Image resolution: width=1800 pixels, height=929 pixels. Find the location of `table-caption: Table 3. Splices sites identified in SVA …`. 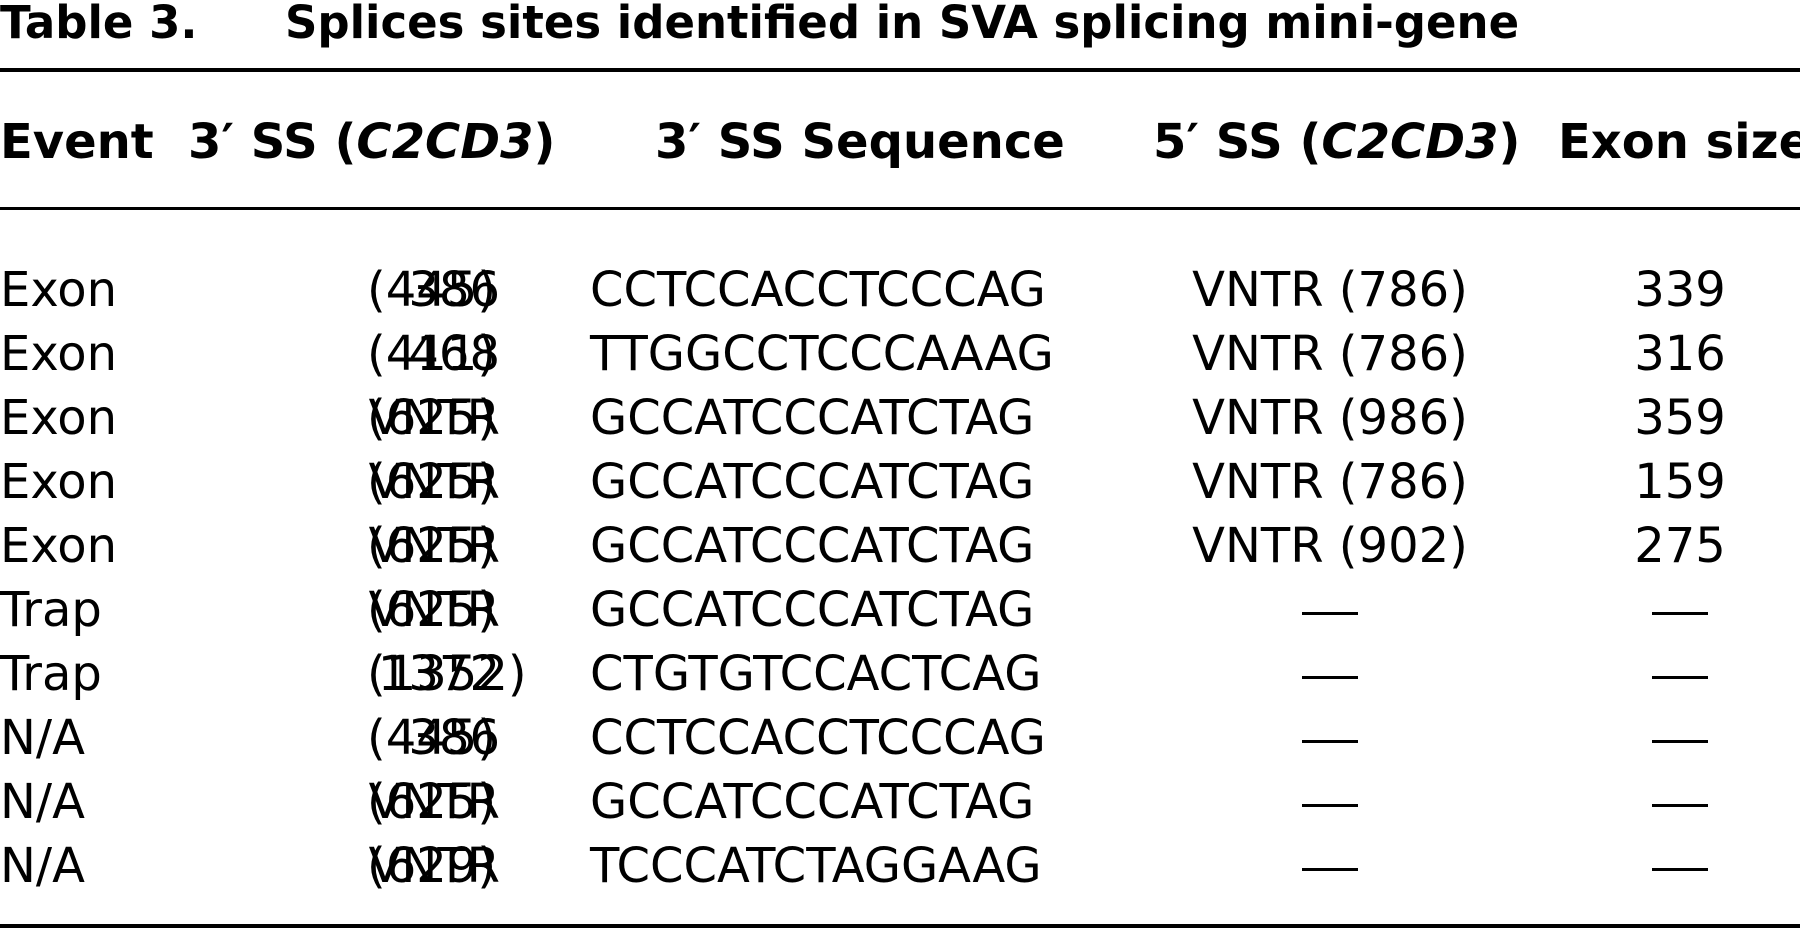

table-caption: Table 3. Splices sites identified in SVA … is located at coordinates (759, 23).